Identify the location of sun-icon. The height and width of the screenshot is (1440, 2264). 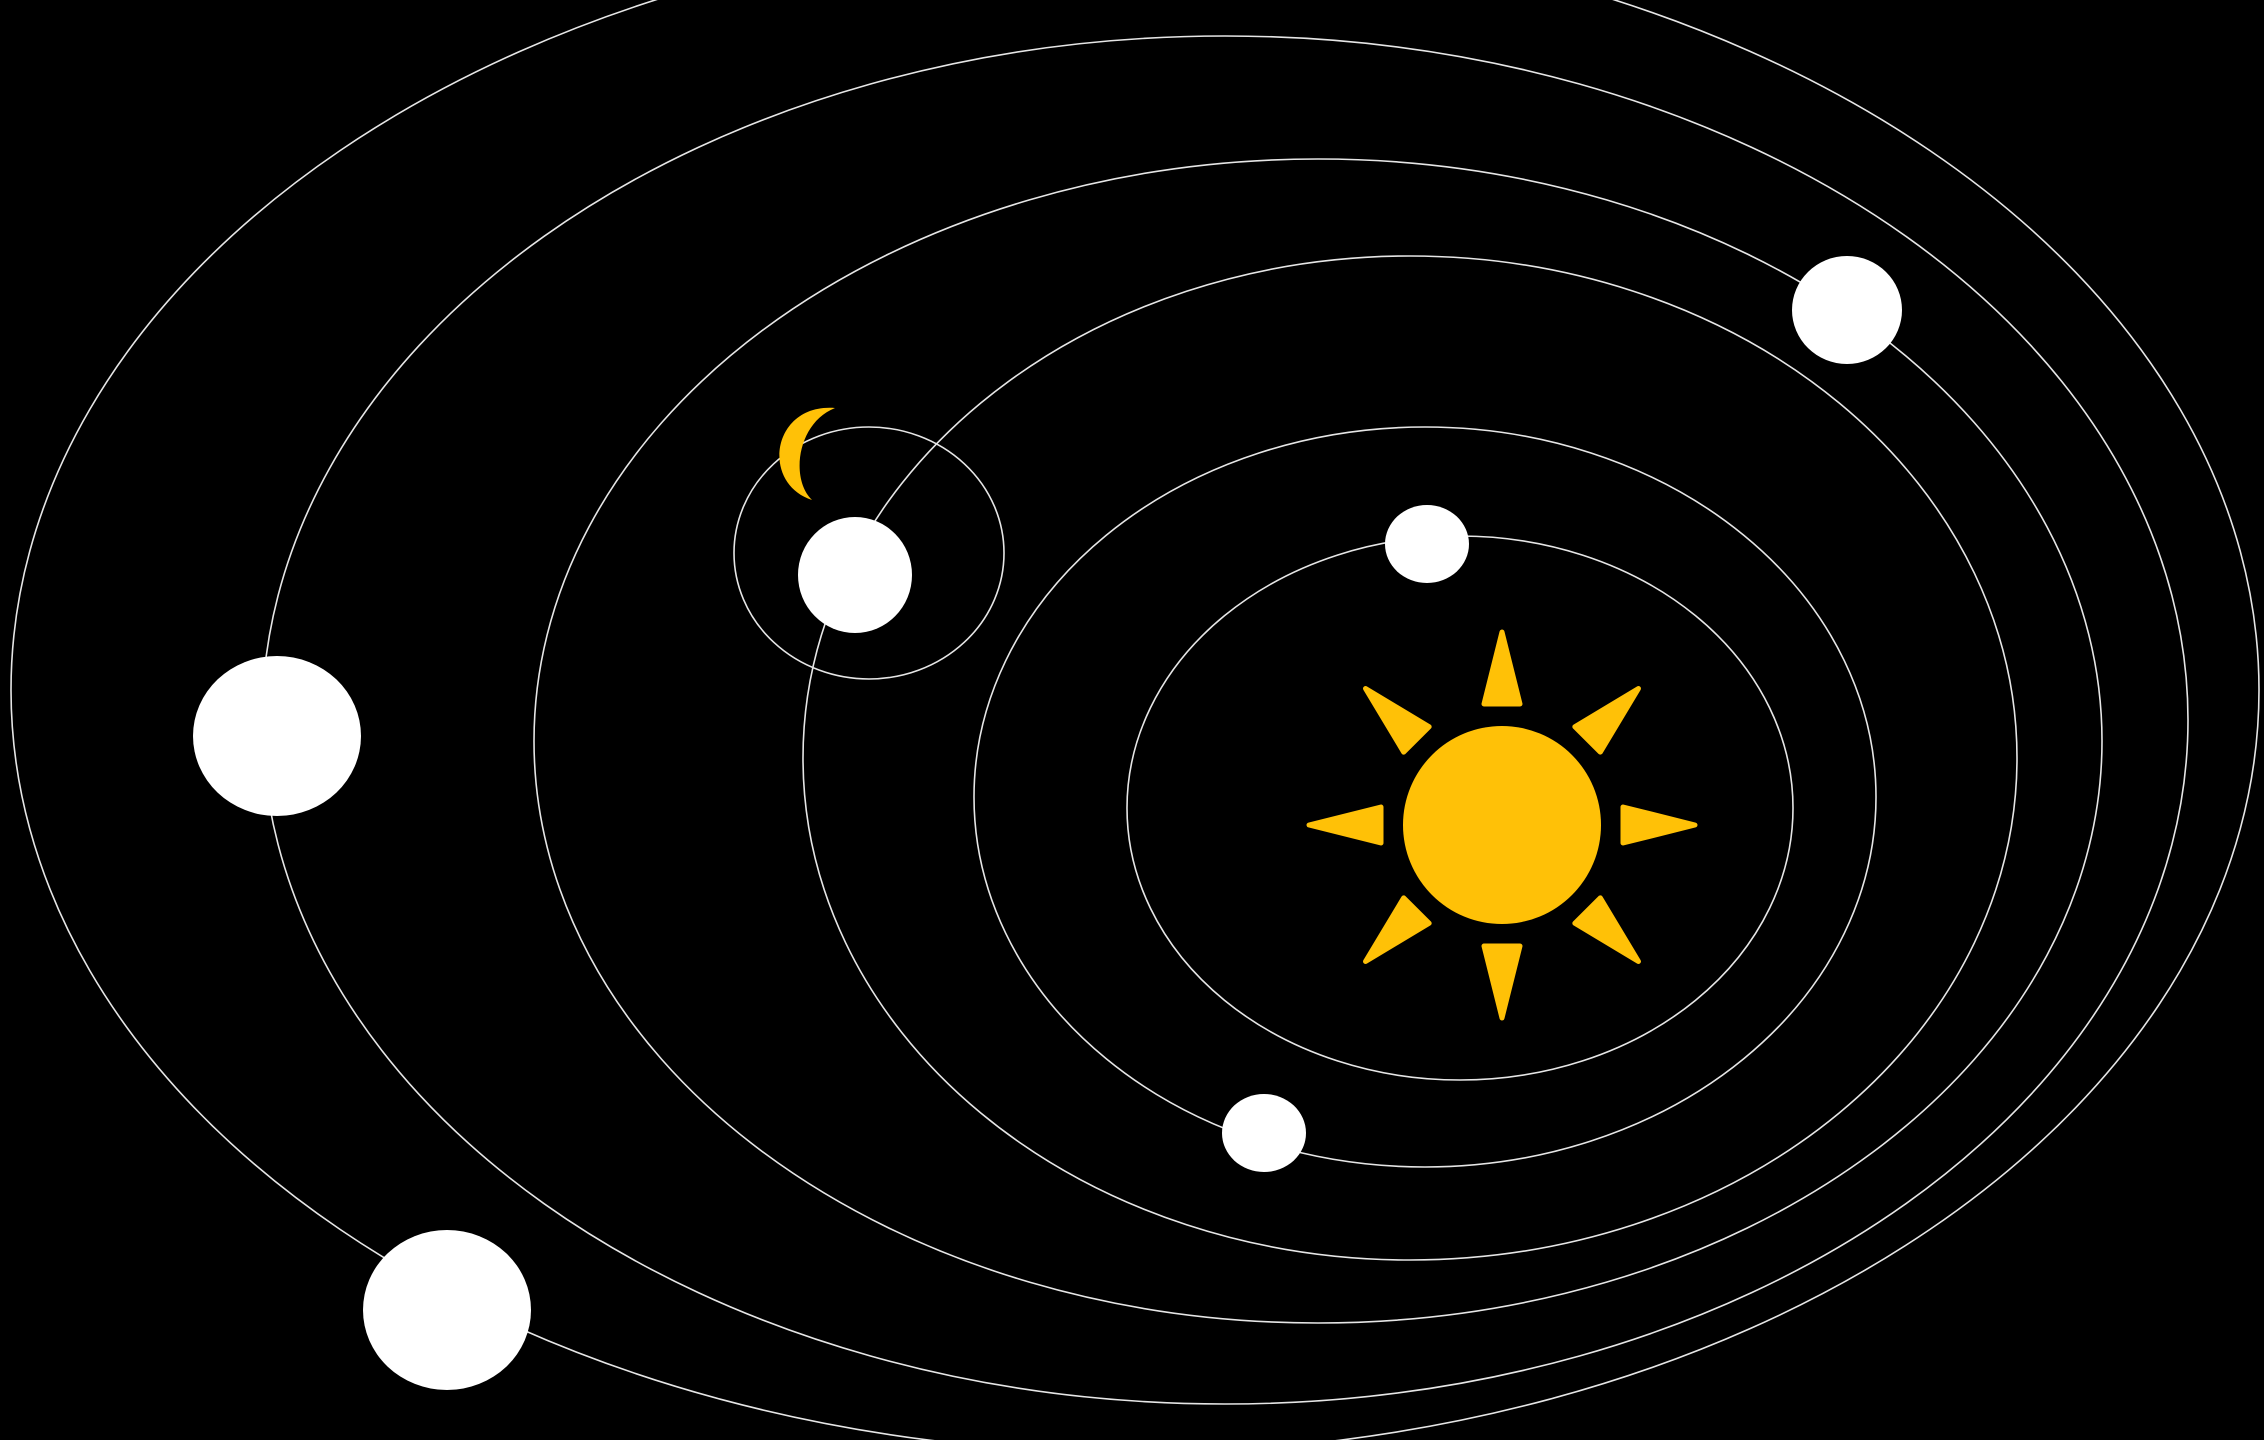
(1502, 825).